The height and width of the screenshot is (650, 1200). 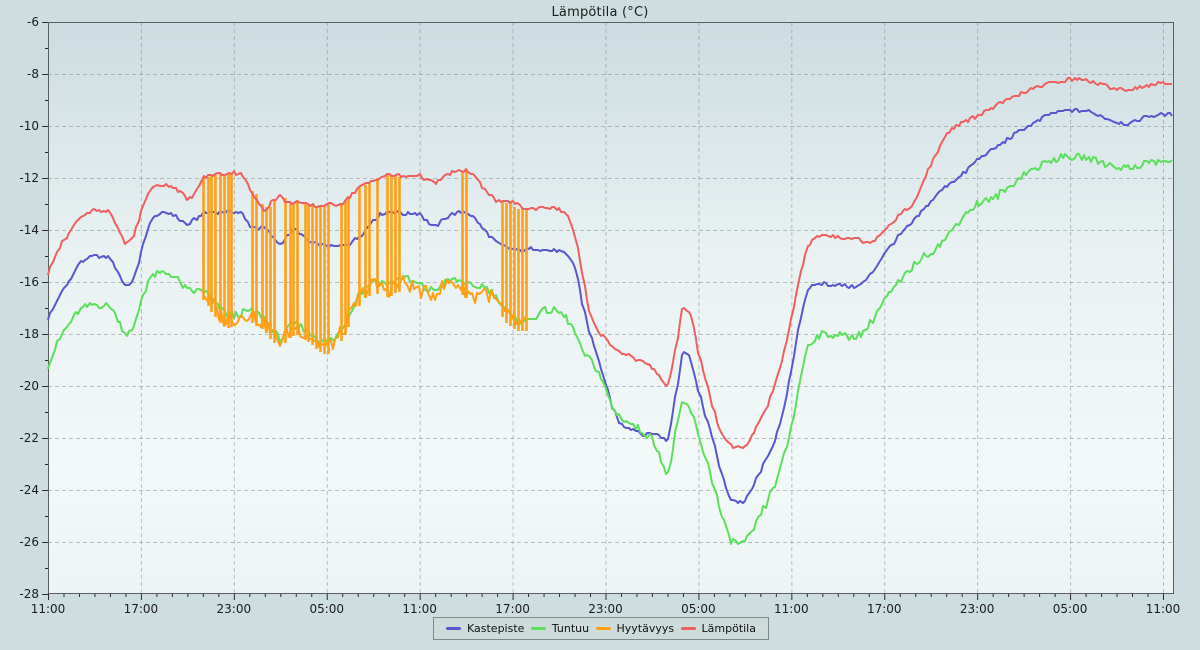 I want to click on chart-legend: Kastepiste Tuntuu Hyytävyys Lämpötila, so click(x=601, y=628).